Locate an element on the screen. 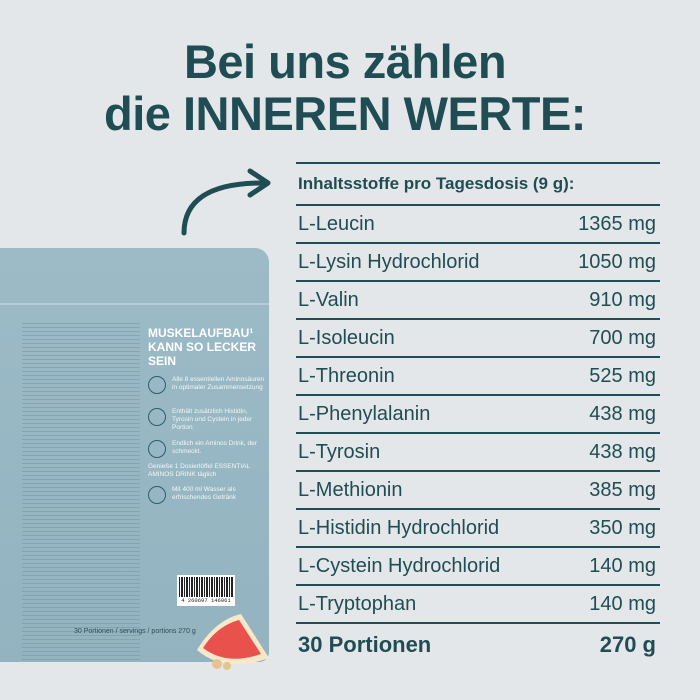 The height and width of the screenshot is (700, 700). ingredient-name: L-Cystein Hydrochlorid is located at coordinates (399, 565).